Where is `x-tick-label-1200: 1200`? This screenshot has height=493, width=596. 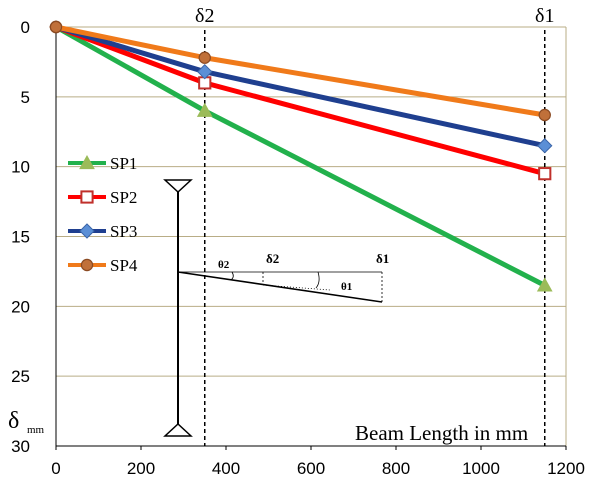 x-tick-label-1200: 1200 is located at coordinates (566, 468).